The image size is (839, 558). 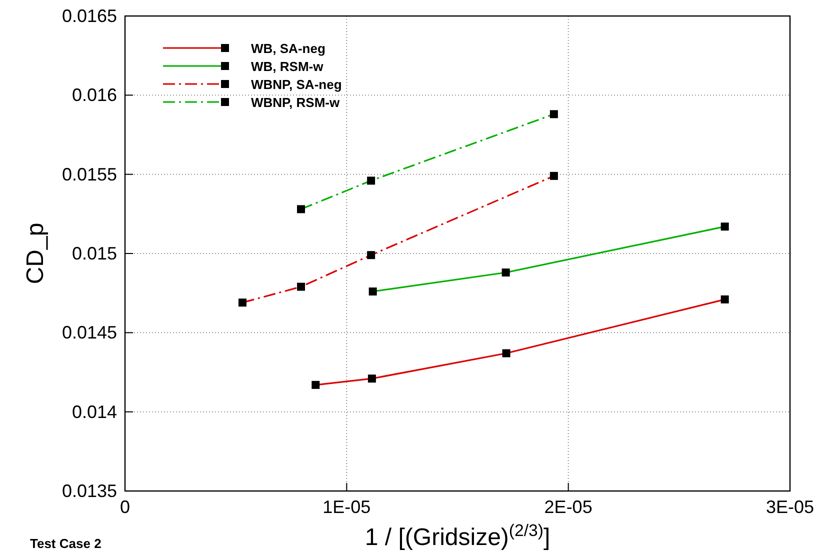 What do you see at coordinates (66, 543) in the screenshot?
I see `text: Test Case 2` at bounding box center [66, 543].